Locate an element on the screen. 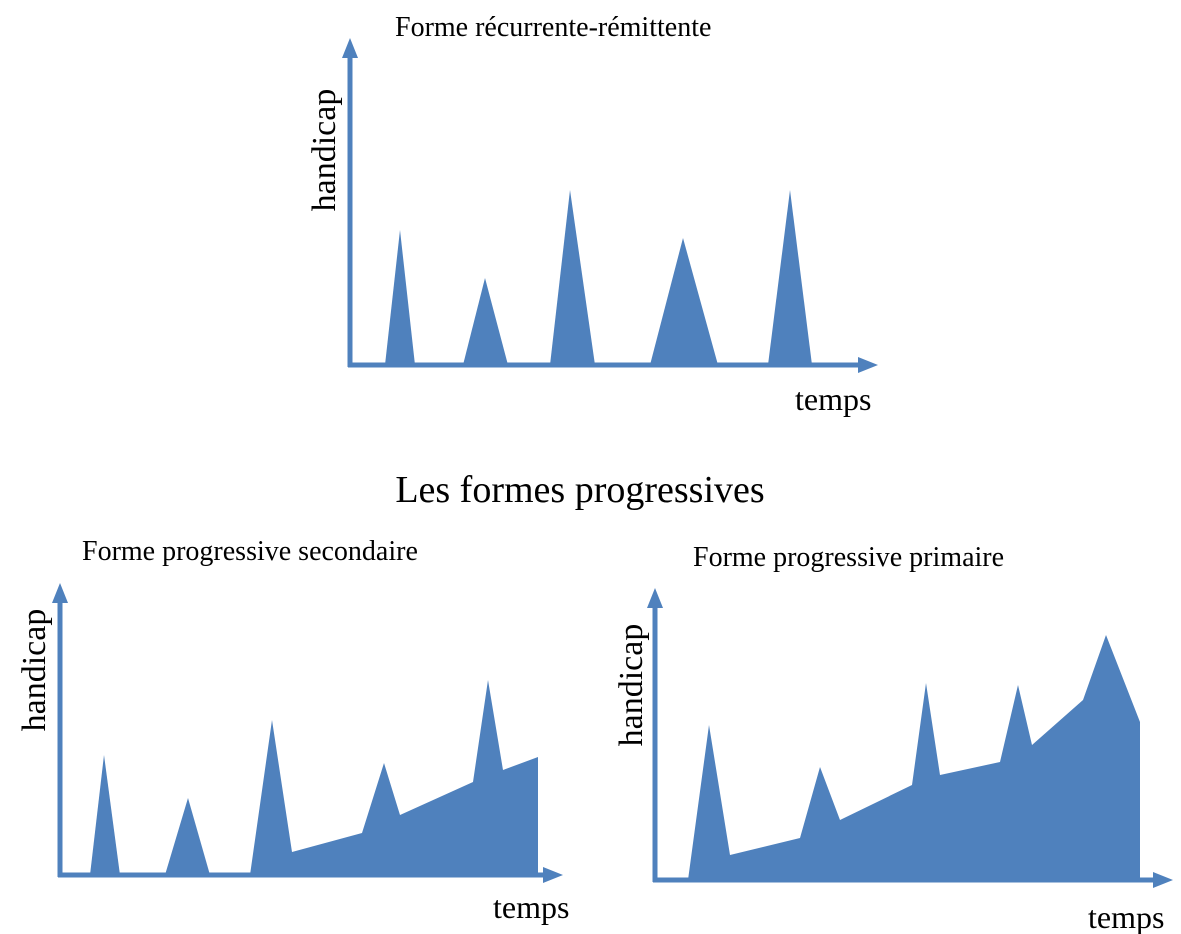 The width and height of the screenshot is (1181, 934). panel-title: Forme progressive primaire is located at coordinates (848, 557).